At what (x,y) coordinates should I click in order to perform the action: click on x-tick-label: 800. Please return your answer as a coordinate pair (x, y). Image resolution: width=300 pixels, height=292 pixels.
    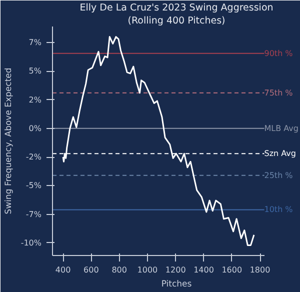
    Looking at the image, I should click on (119, 270).